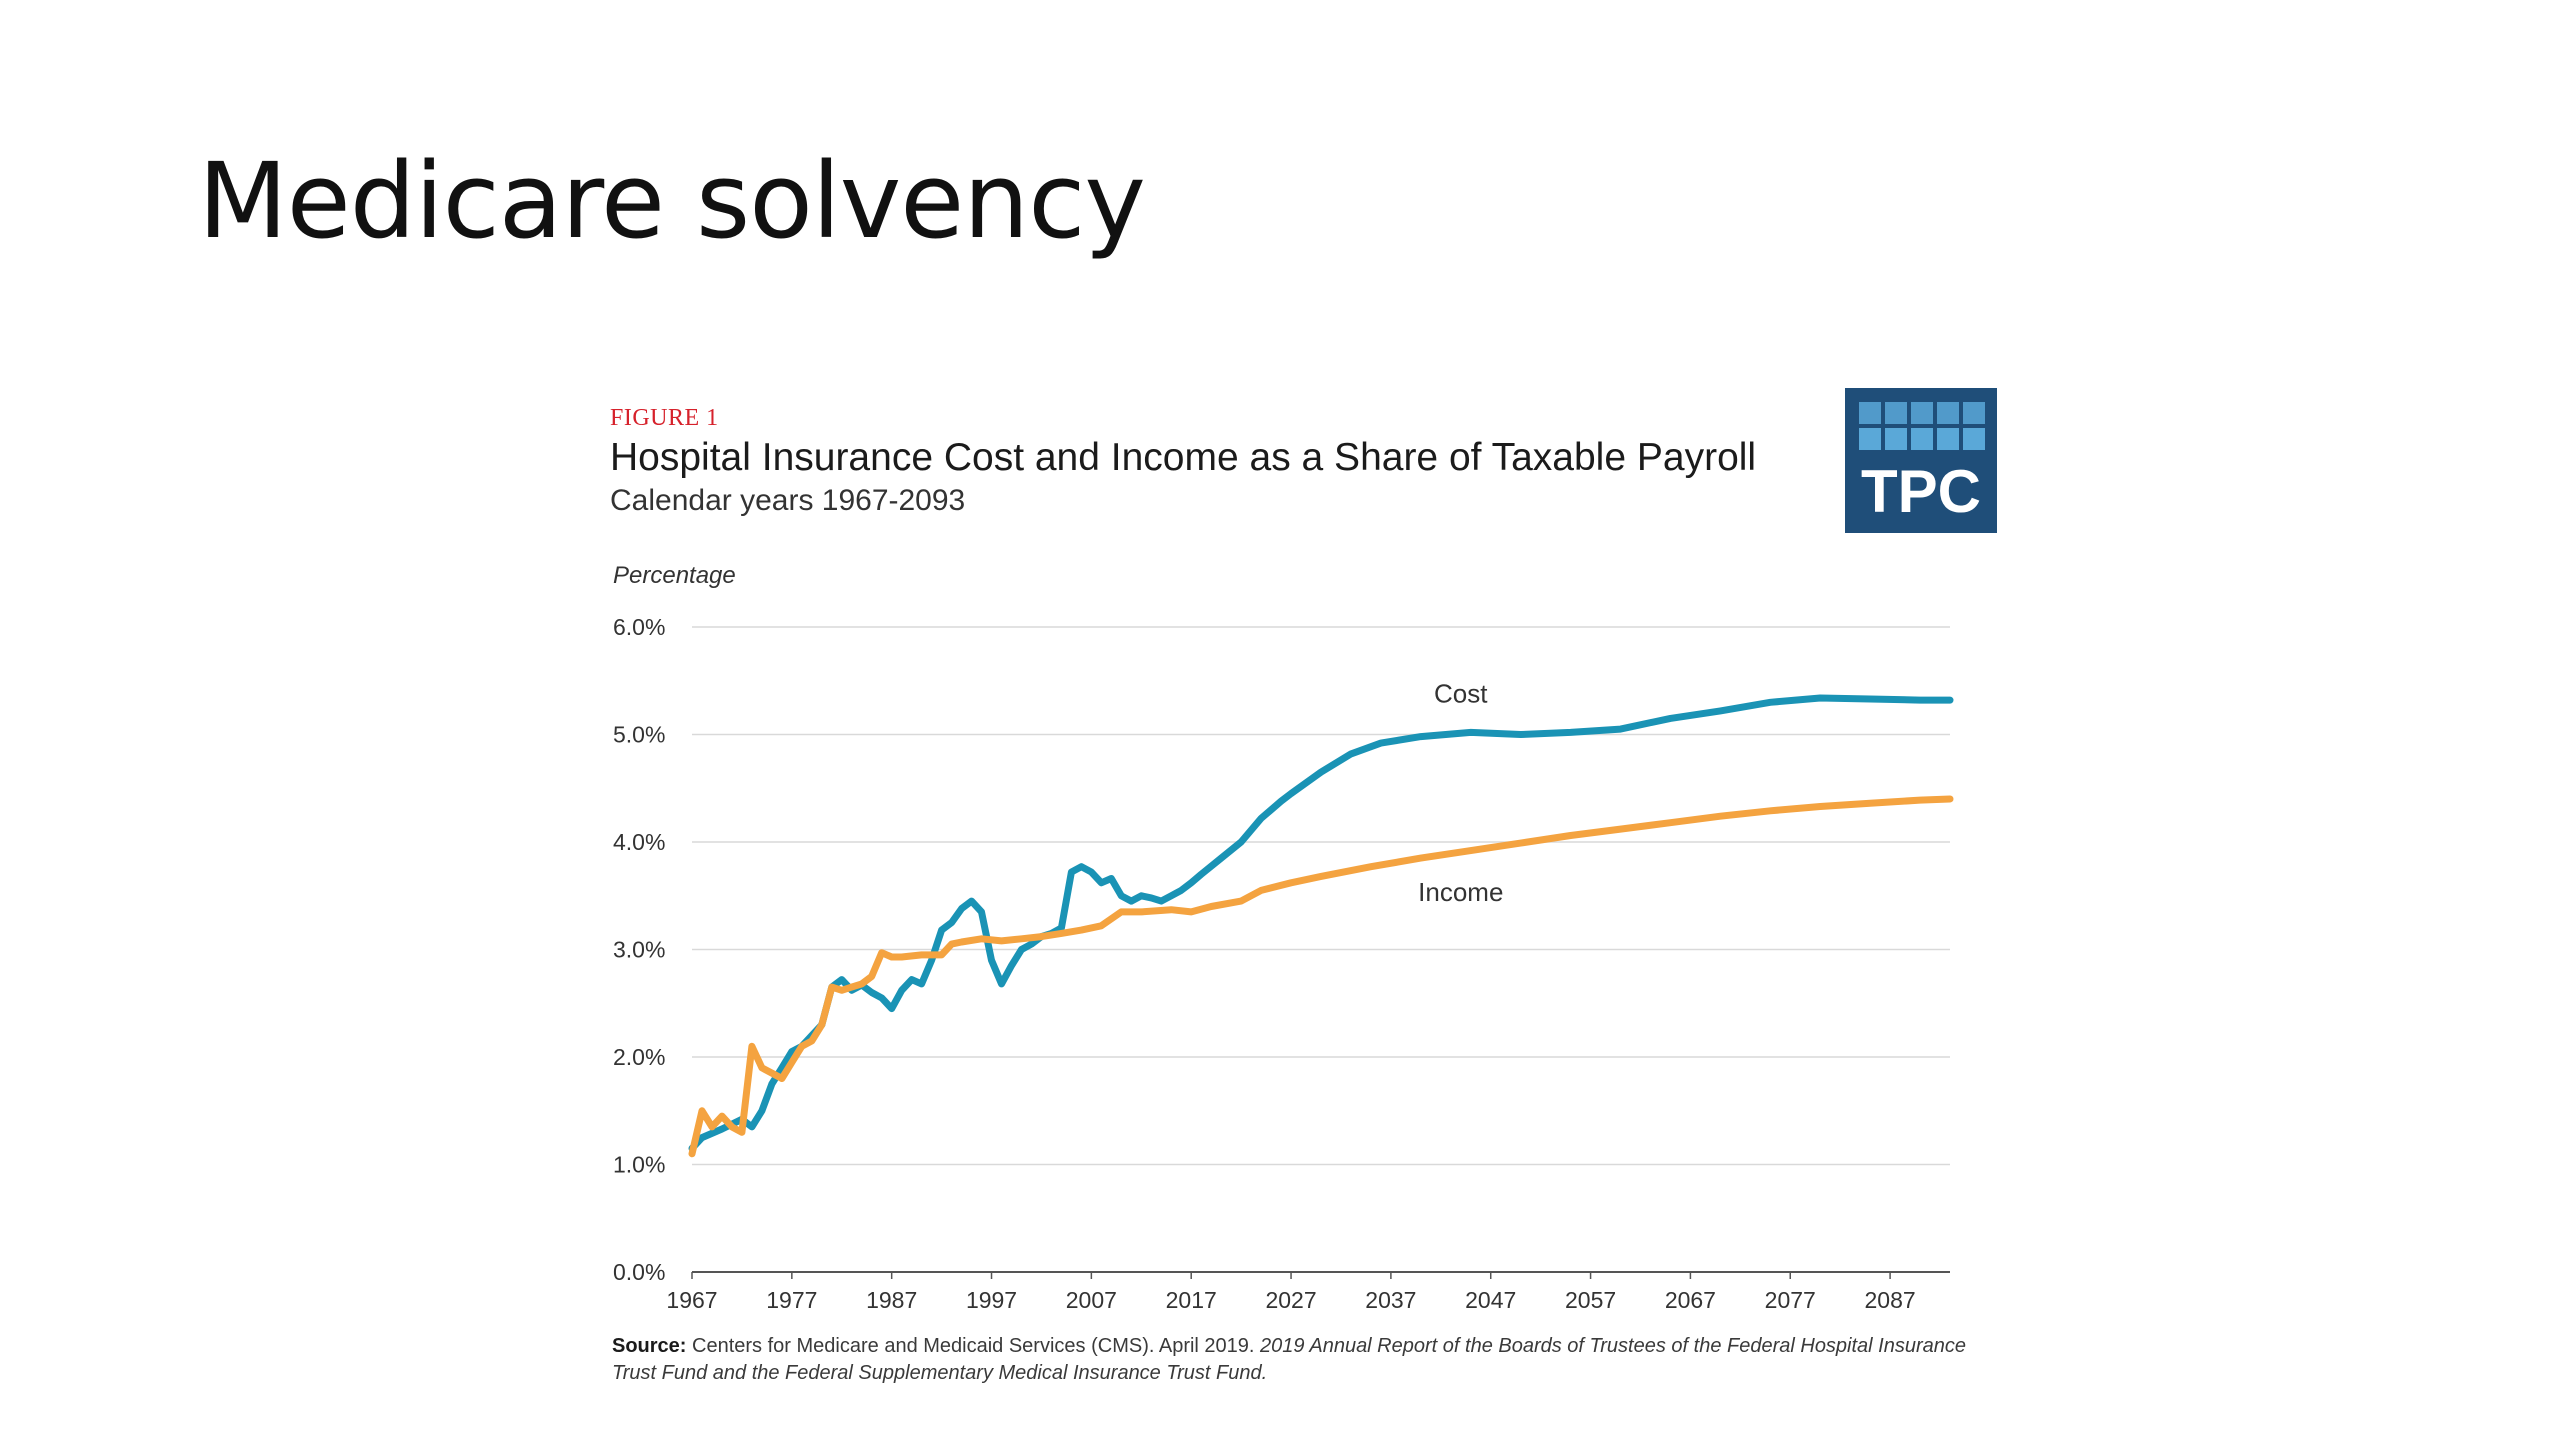  I want to click on logo-text: TPC, so click(1921, 491).